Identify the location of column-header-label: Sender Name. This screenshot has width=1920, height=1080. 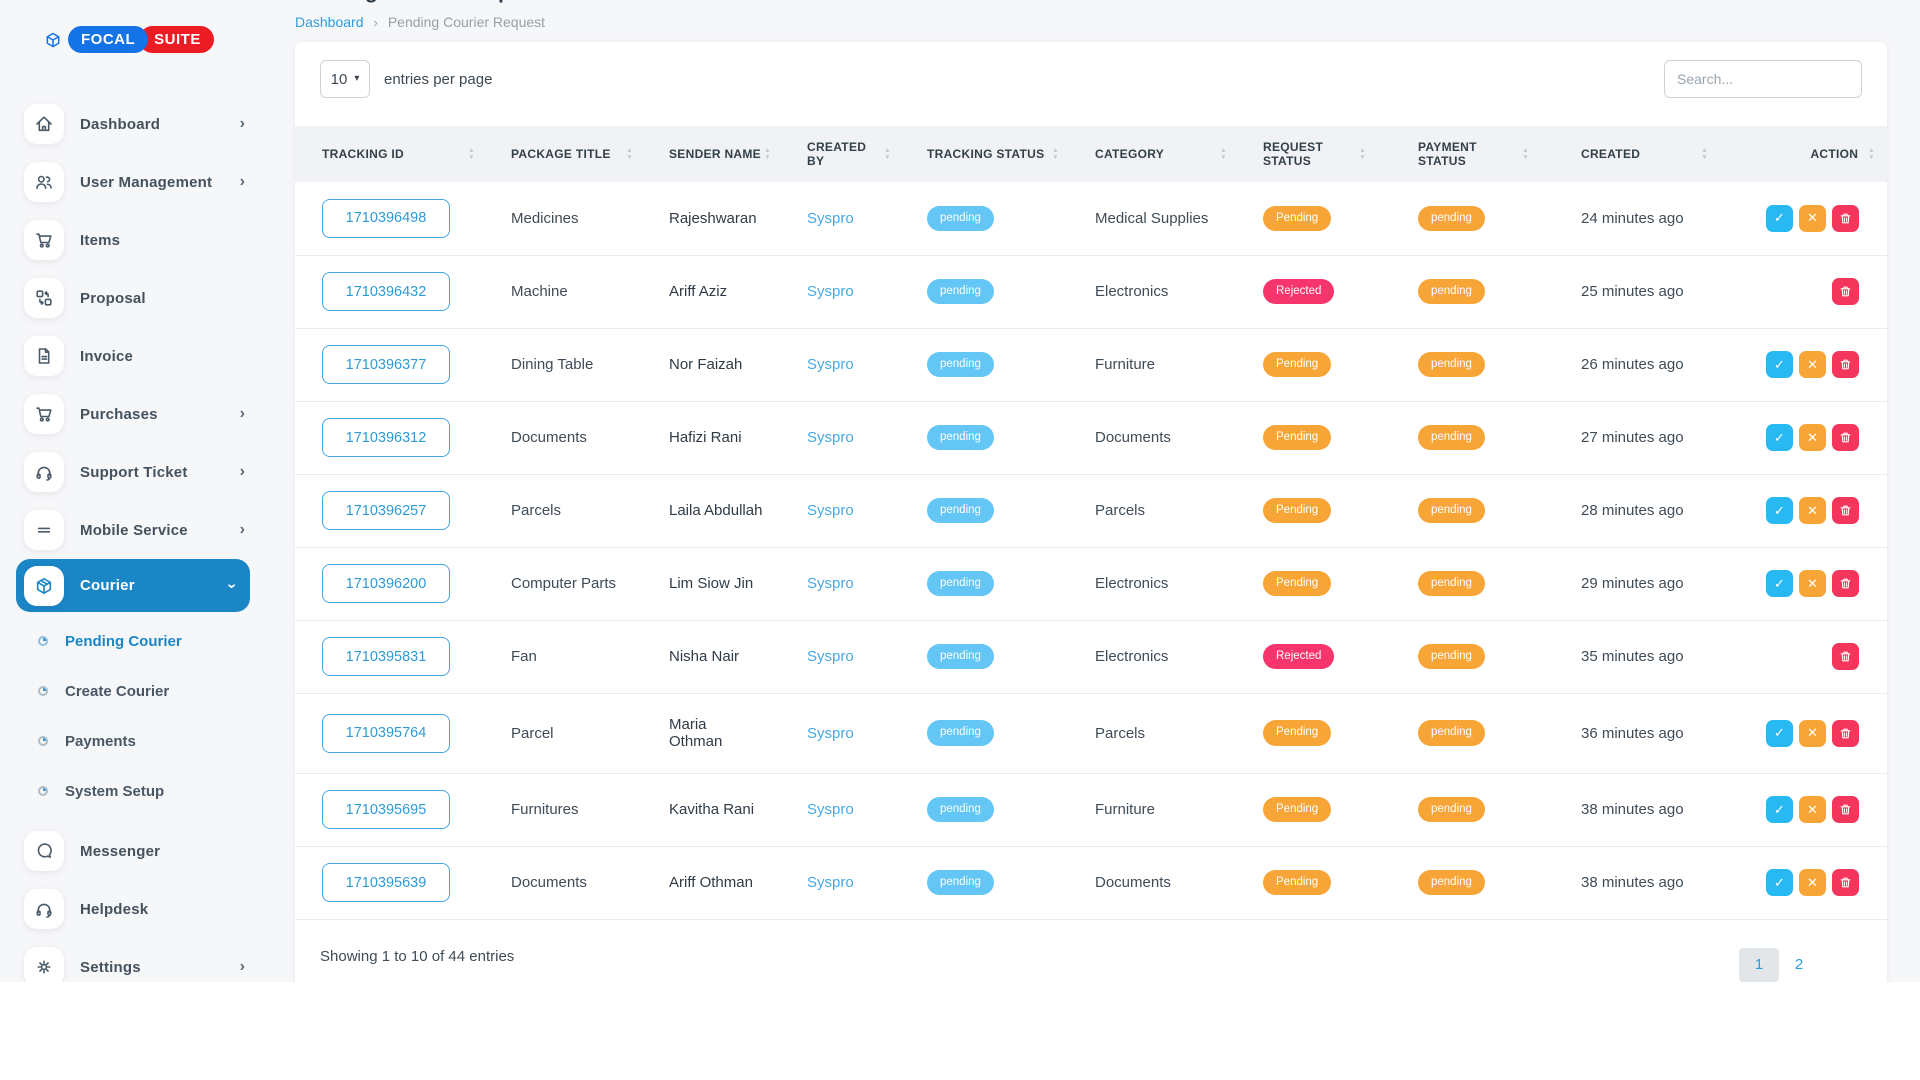
(715, 154).